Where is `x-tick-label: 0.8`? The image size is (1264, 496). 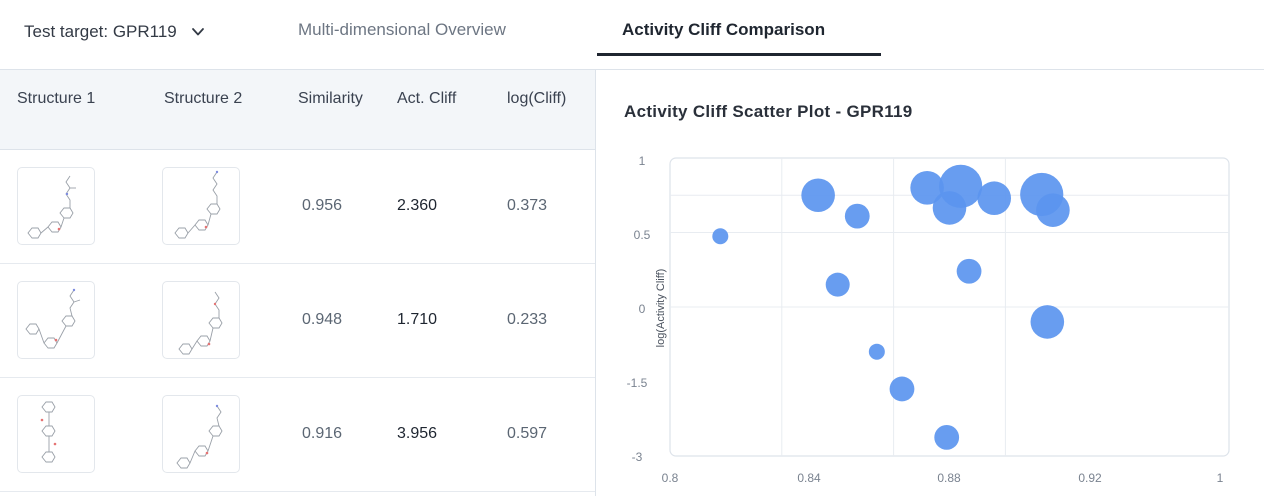 x-tick-label: 0.8 is located at coordinates (670, 478).